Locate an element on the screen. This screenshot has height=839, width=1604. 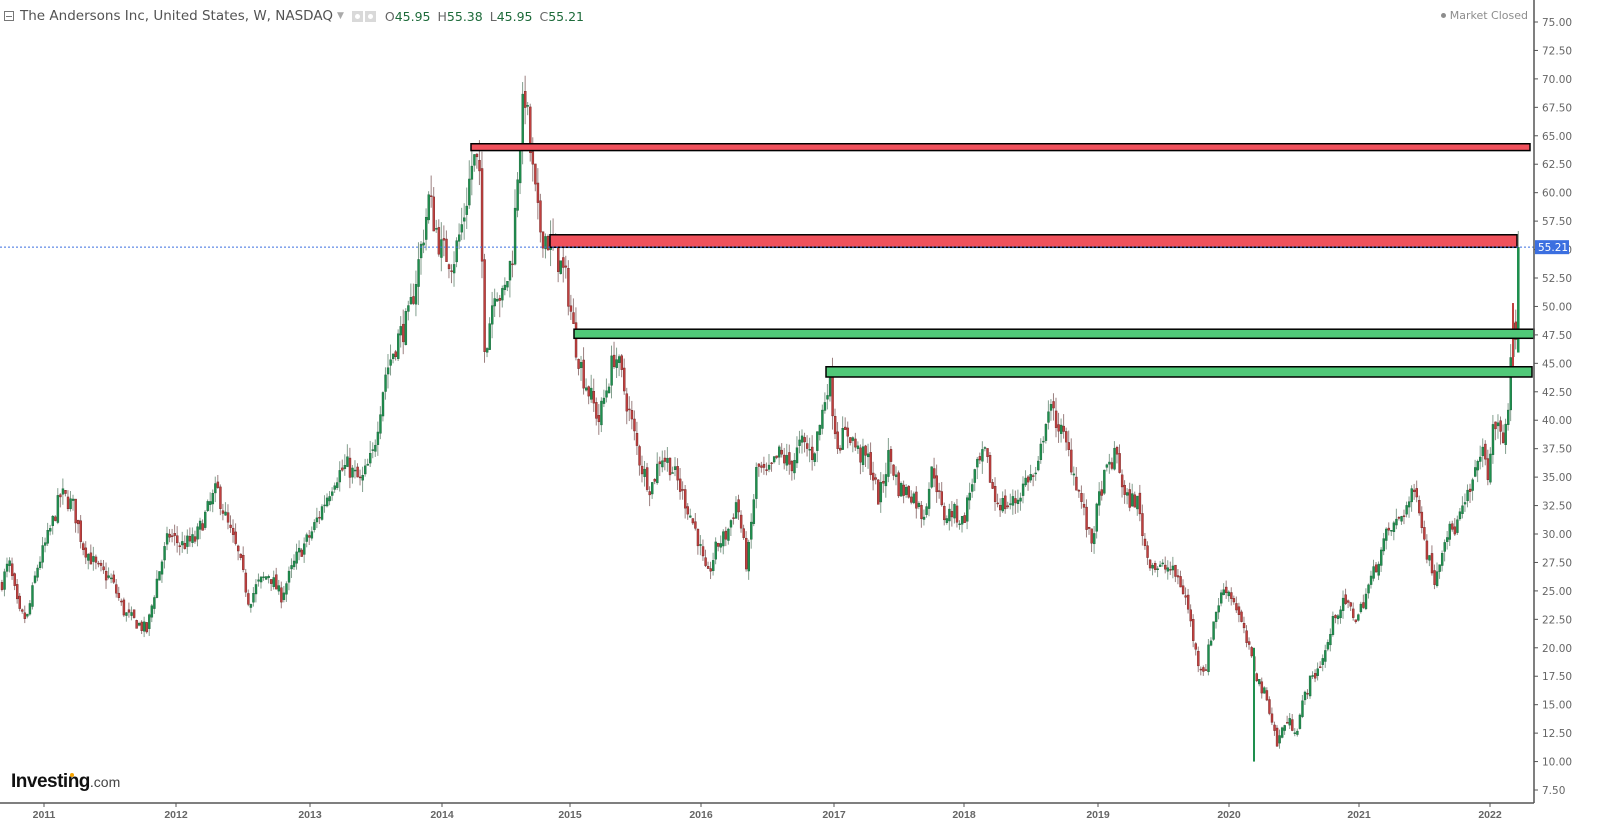
visibility-icon is located at coordinates (357, 16).